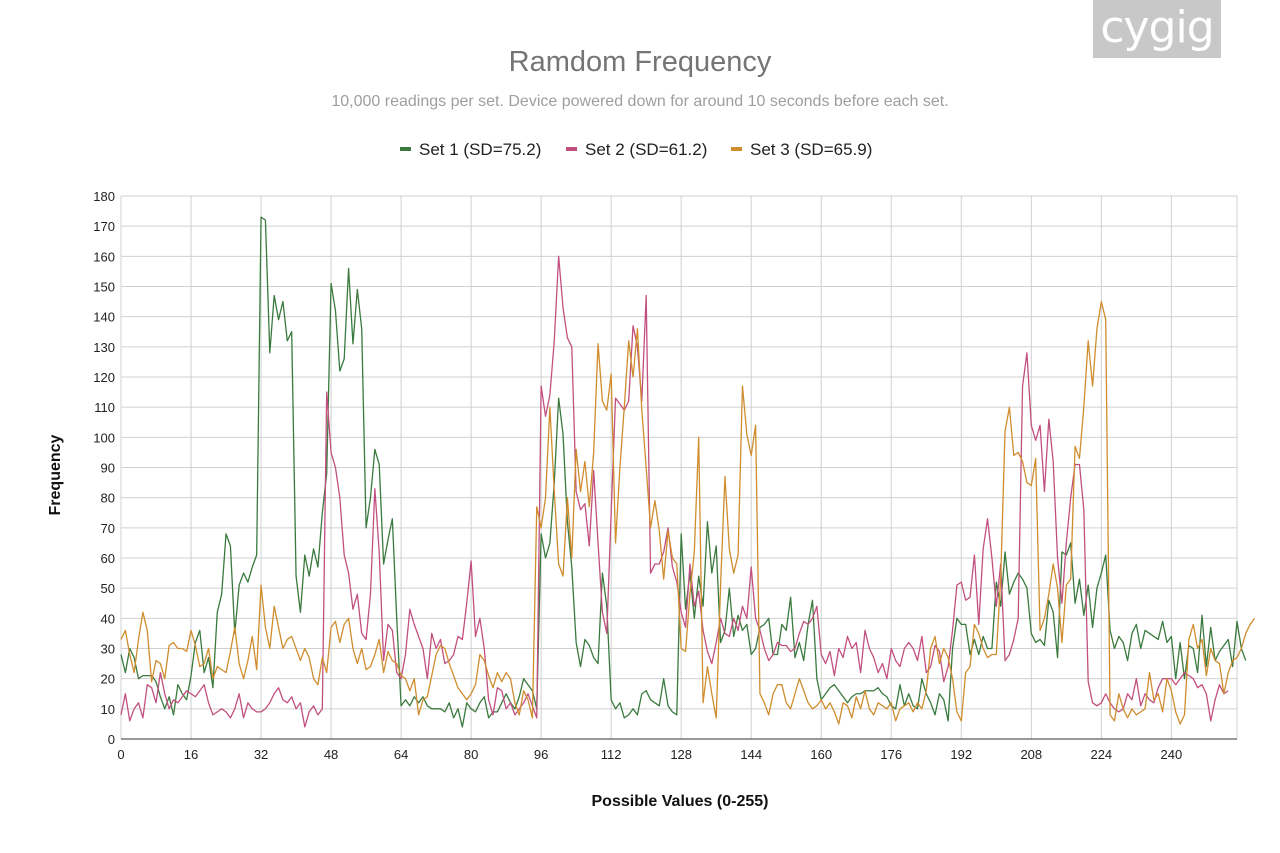 The height and width of the screenshot is (853, 1280). What do you see at coordinates (1031, 754) in the screenshot?
I see `x-tick-label: 208` at bounding box center [1031, 754].